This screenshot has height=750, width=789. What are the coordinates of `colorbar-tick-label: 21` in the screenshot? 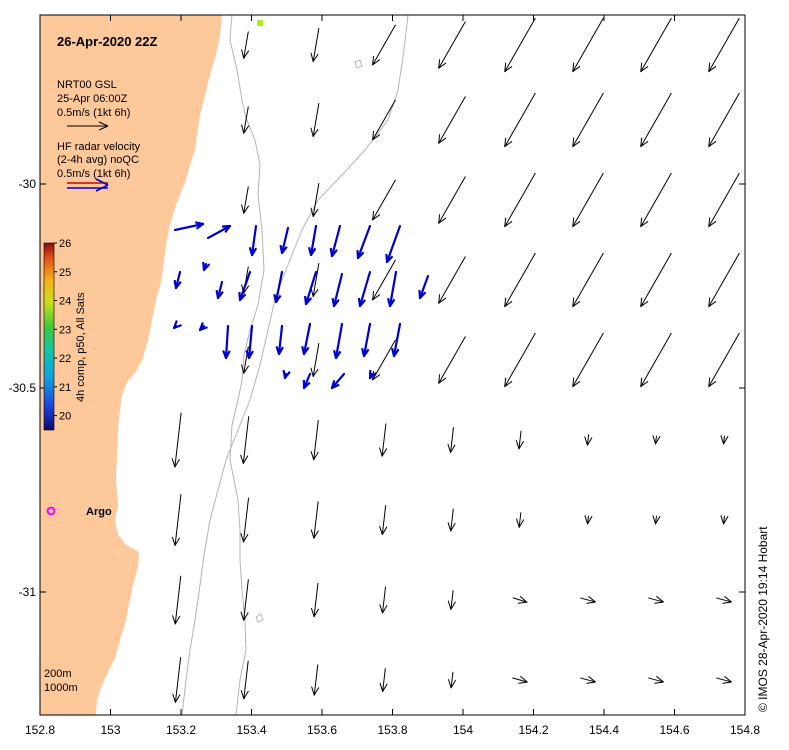 It's located at (65, 388).